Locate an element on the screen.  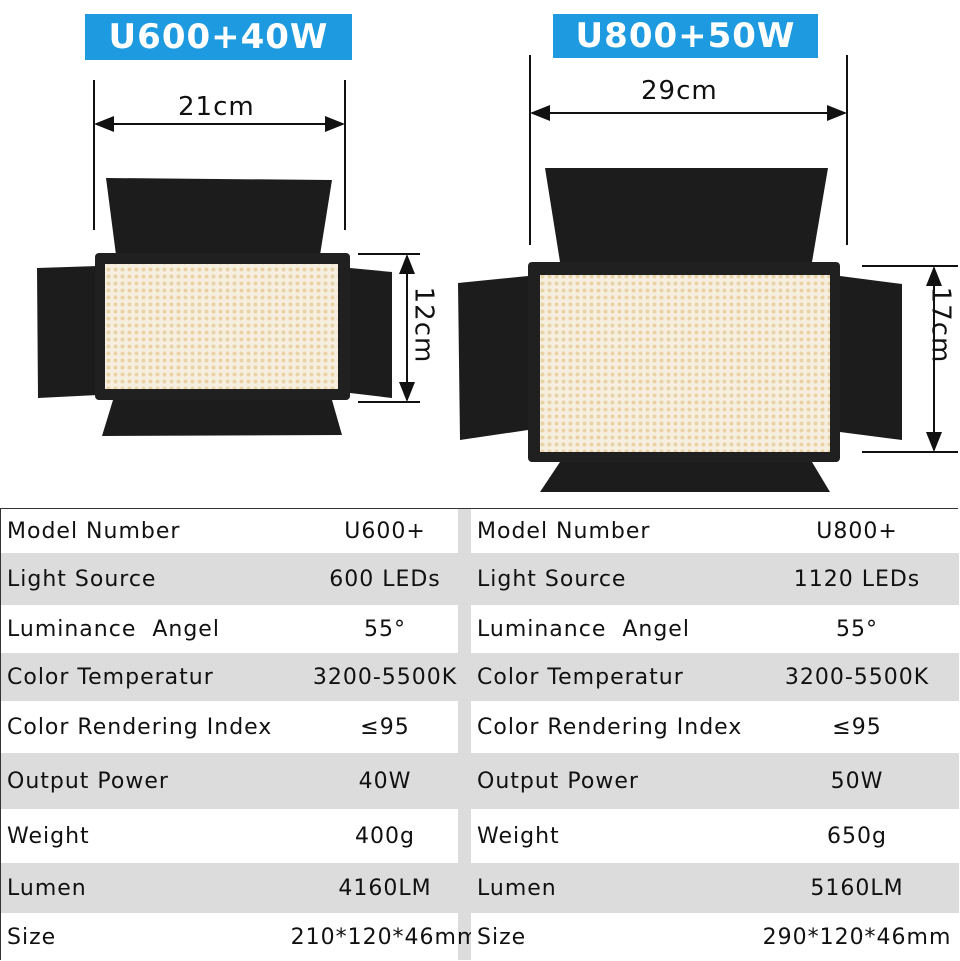
spec-value: 5160LM is located at coordinates (857, 888).